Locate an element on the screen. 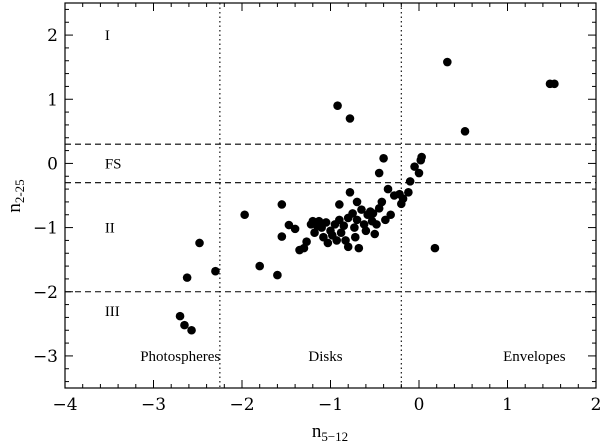 Image resolution: width=600 pixels, height=442 pixels. y-axis-title: n2-25 is located at coordinates (15, 195).